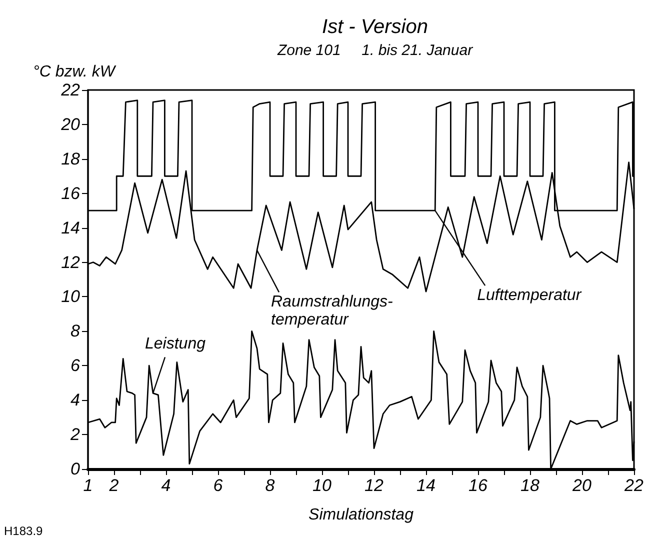  What do you see at coordinates (530, 485) in the screenshot?
I see `x-tick-label: 18` at bounding box center [530, 485].